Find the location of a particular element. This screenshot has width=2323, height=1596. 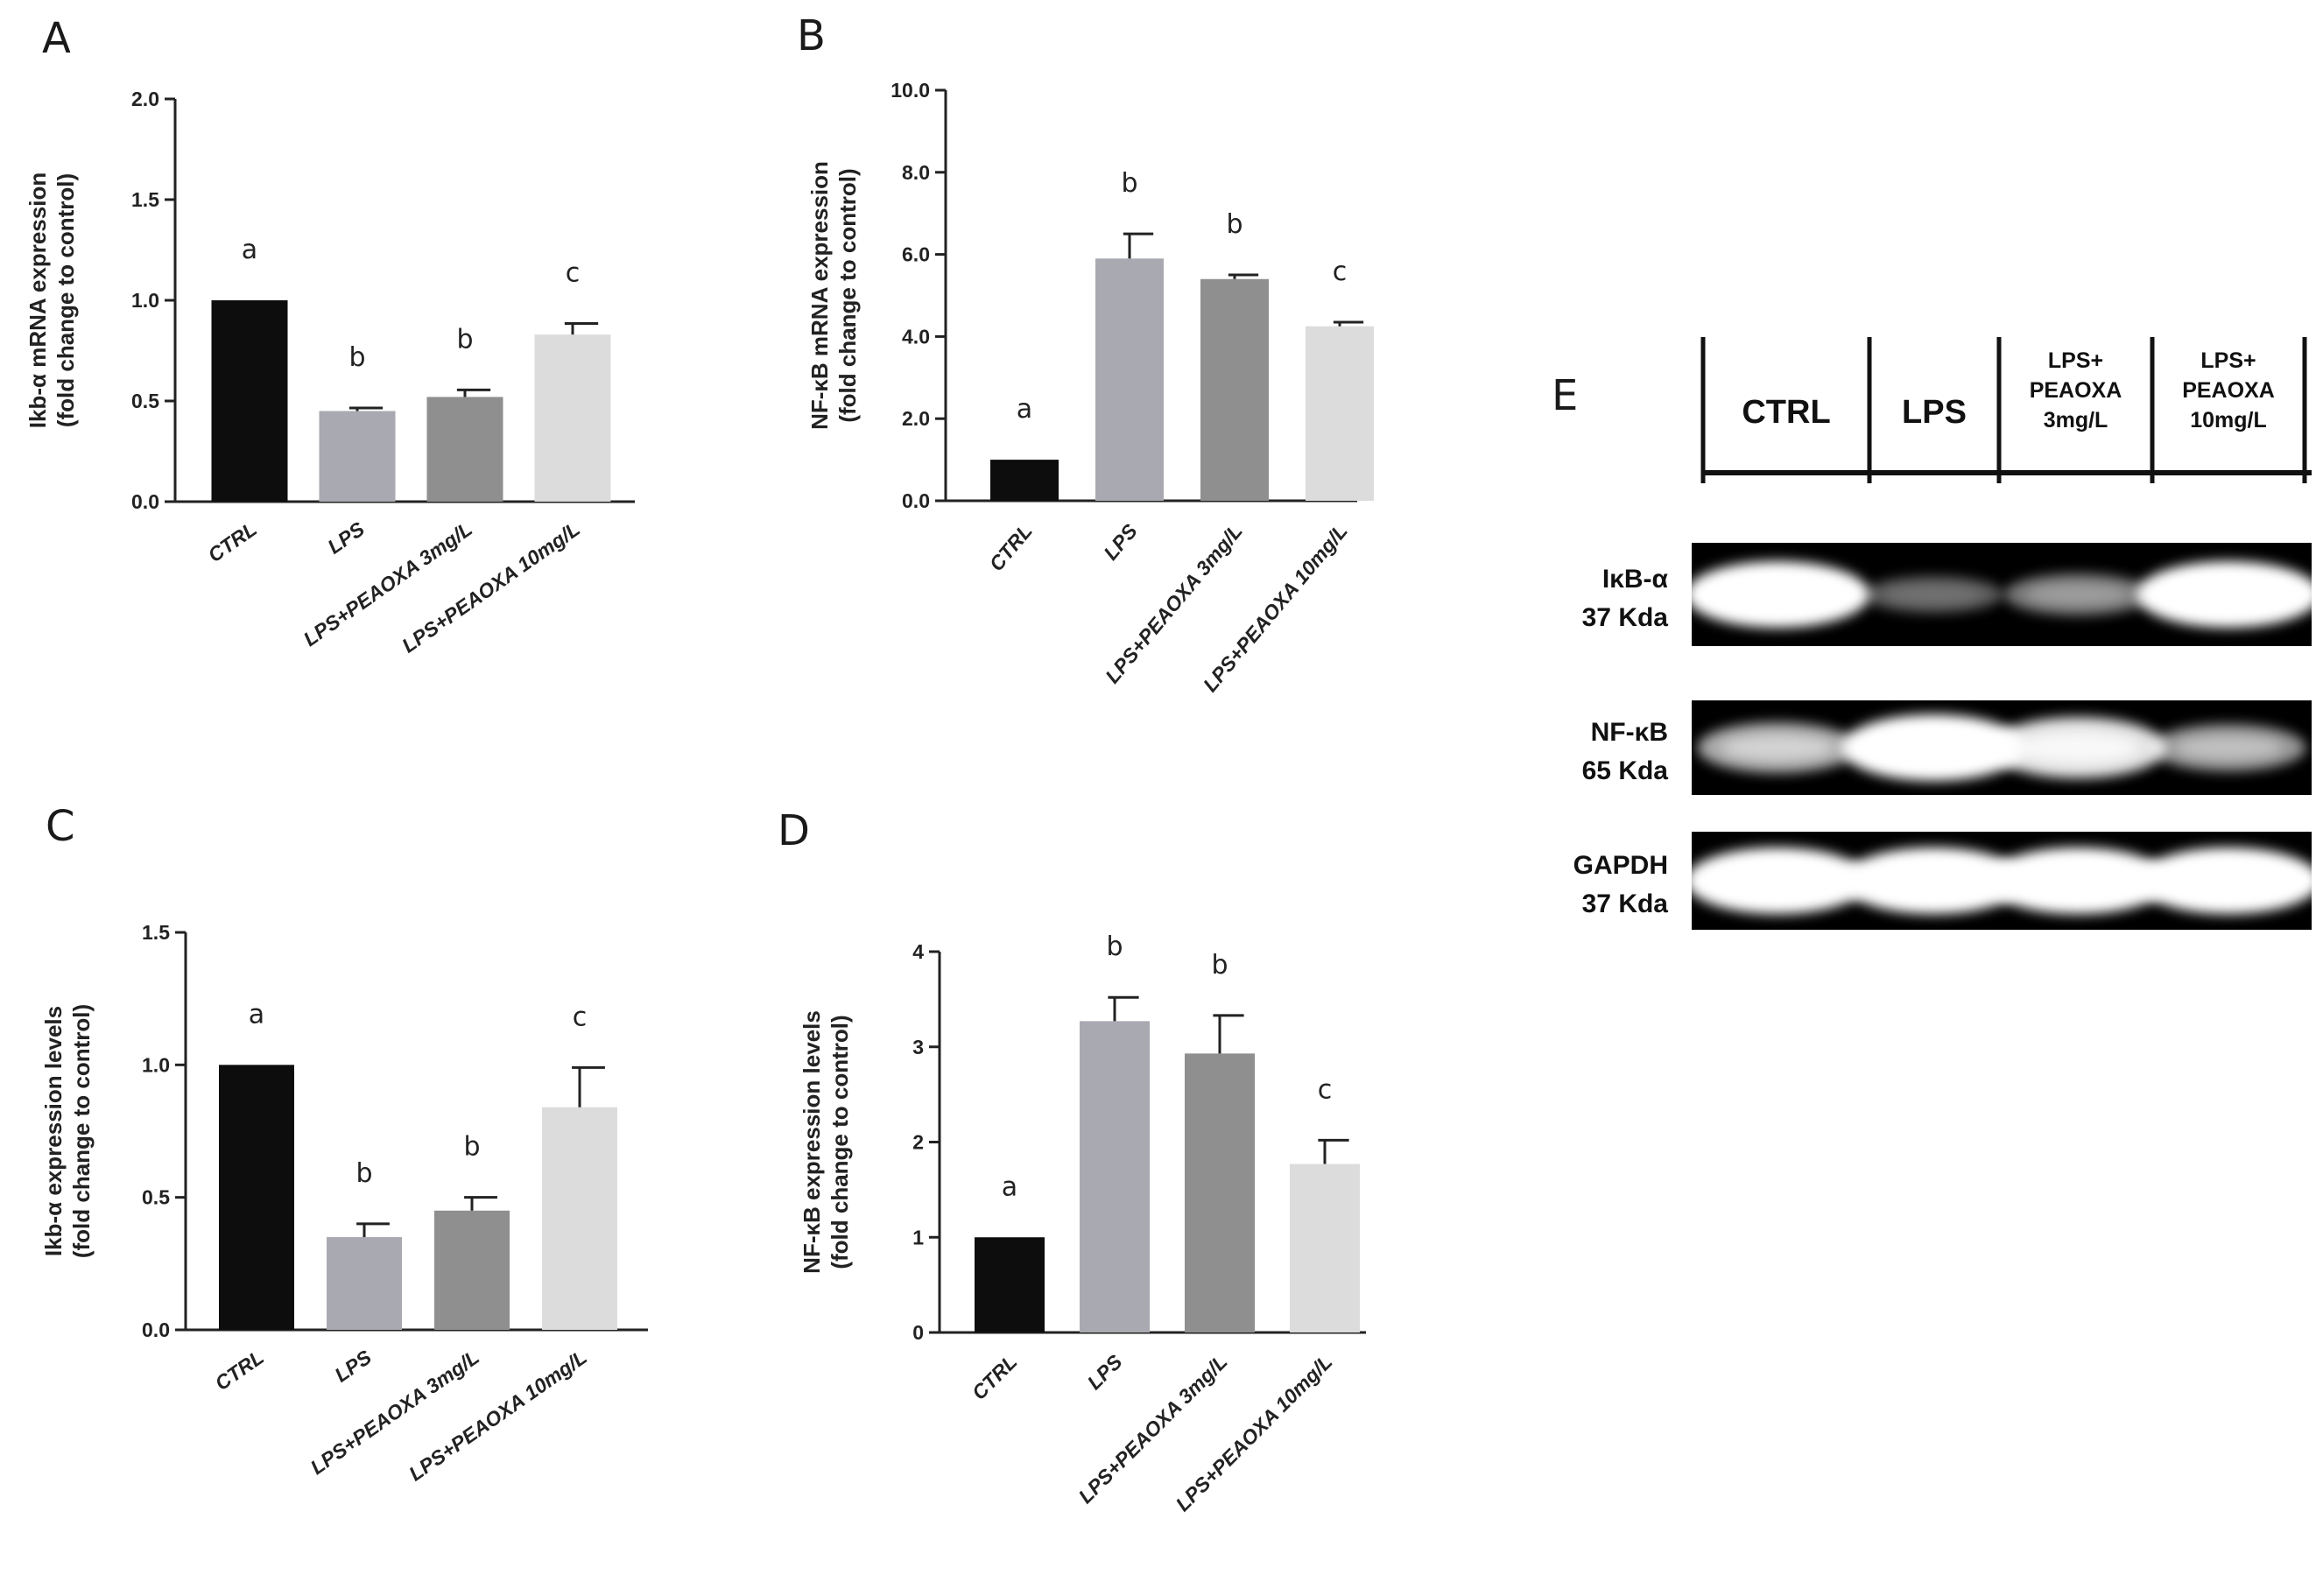

y-tick-label: 4.0 is located at coordinates (916, 336).